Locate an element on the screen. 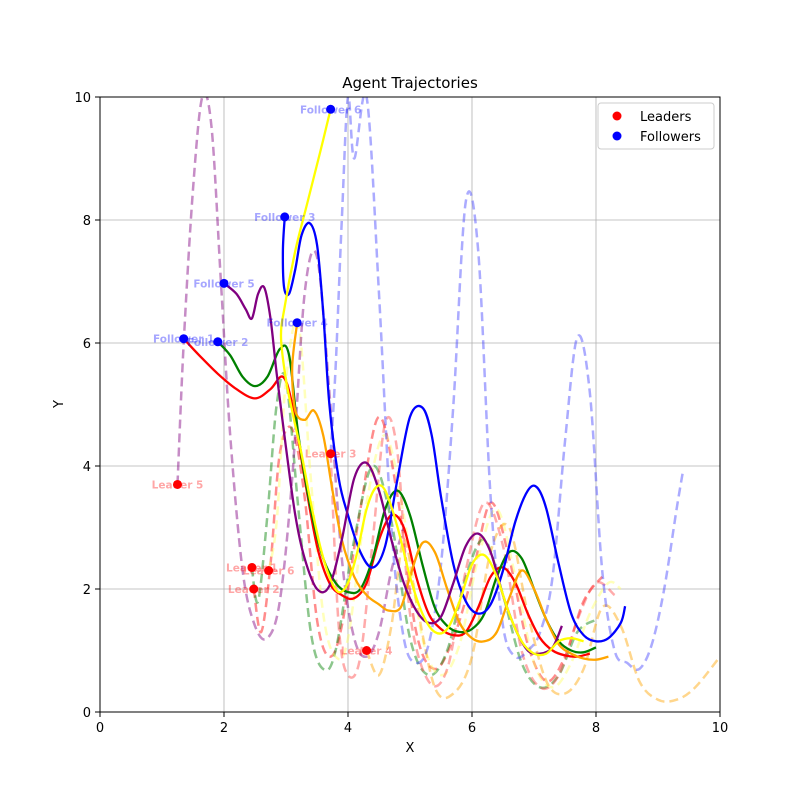 The width and height of the screenshot is (800, 800). x-tick-label-0: 0 is located at coordinates (100, 728).